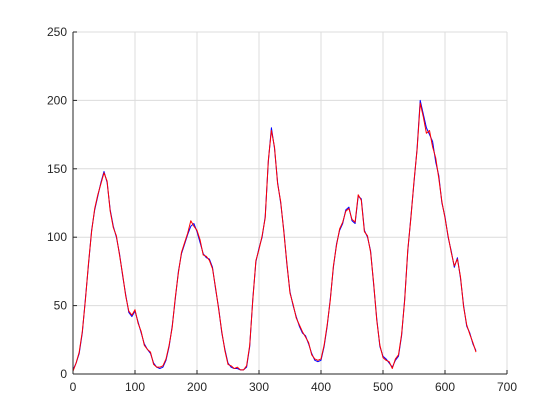 Image resolution: width=560 pixels, height=420 pixels. Describe the element at coordinates (57, 32) in the screenshot. I see `y-tick-label: 250` at that location.